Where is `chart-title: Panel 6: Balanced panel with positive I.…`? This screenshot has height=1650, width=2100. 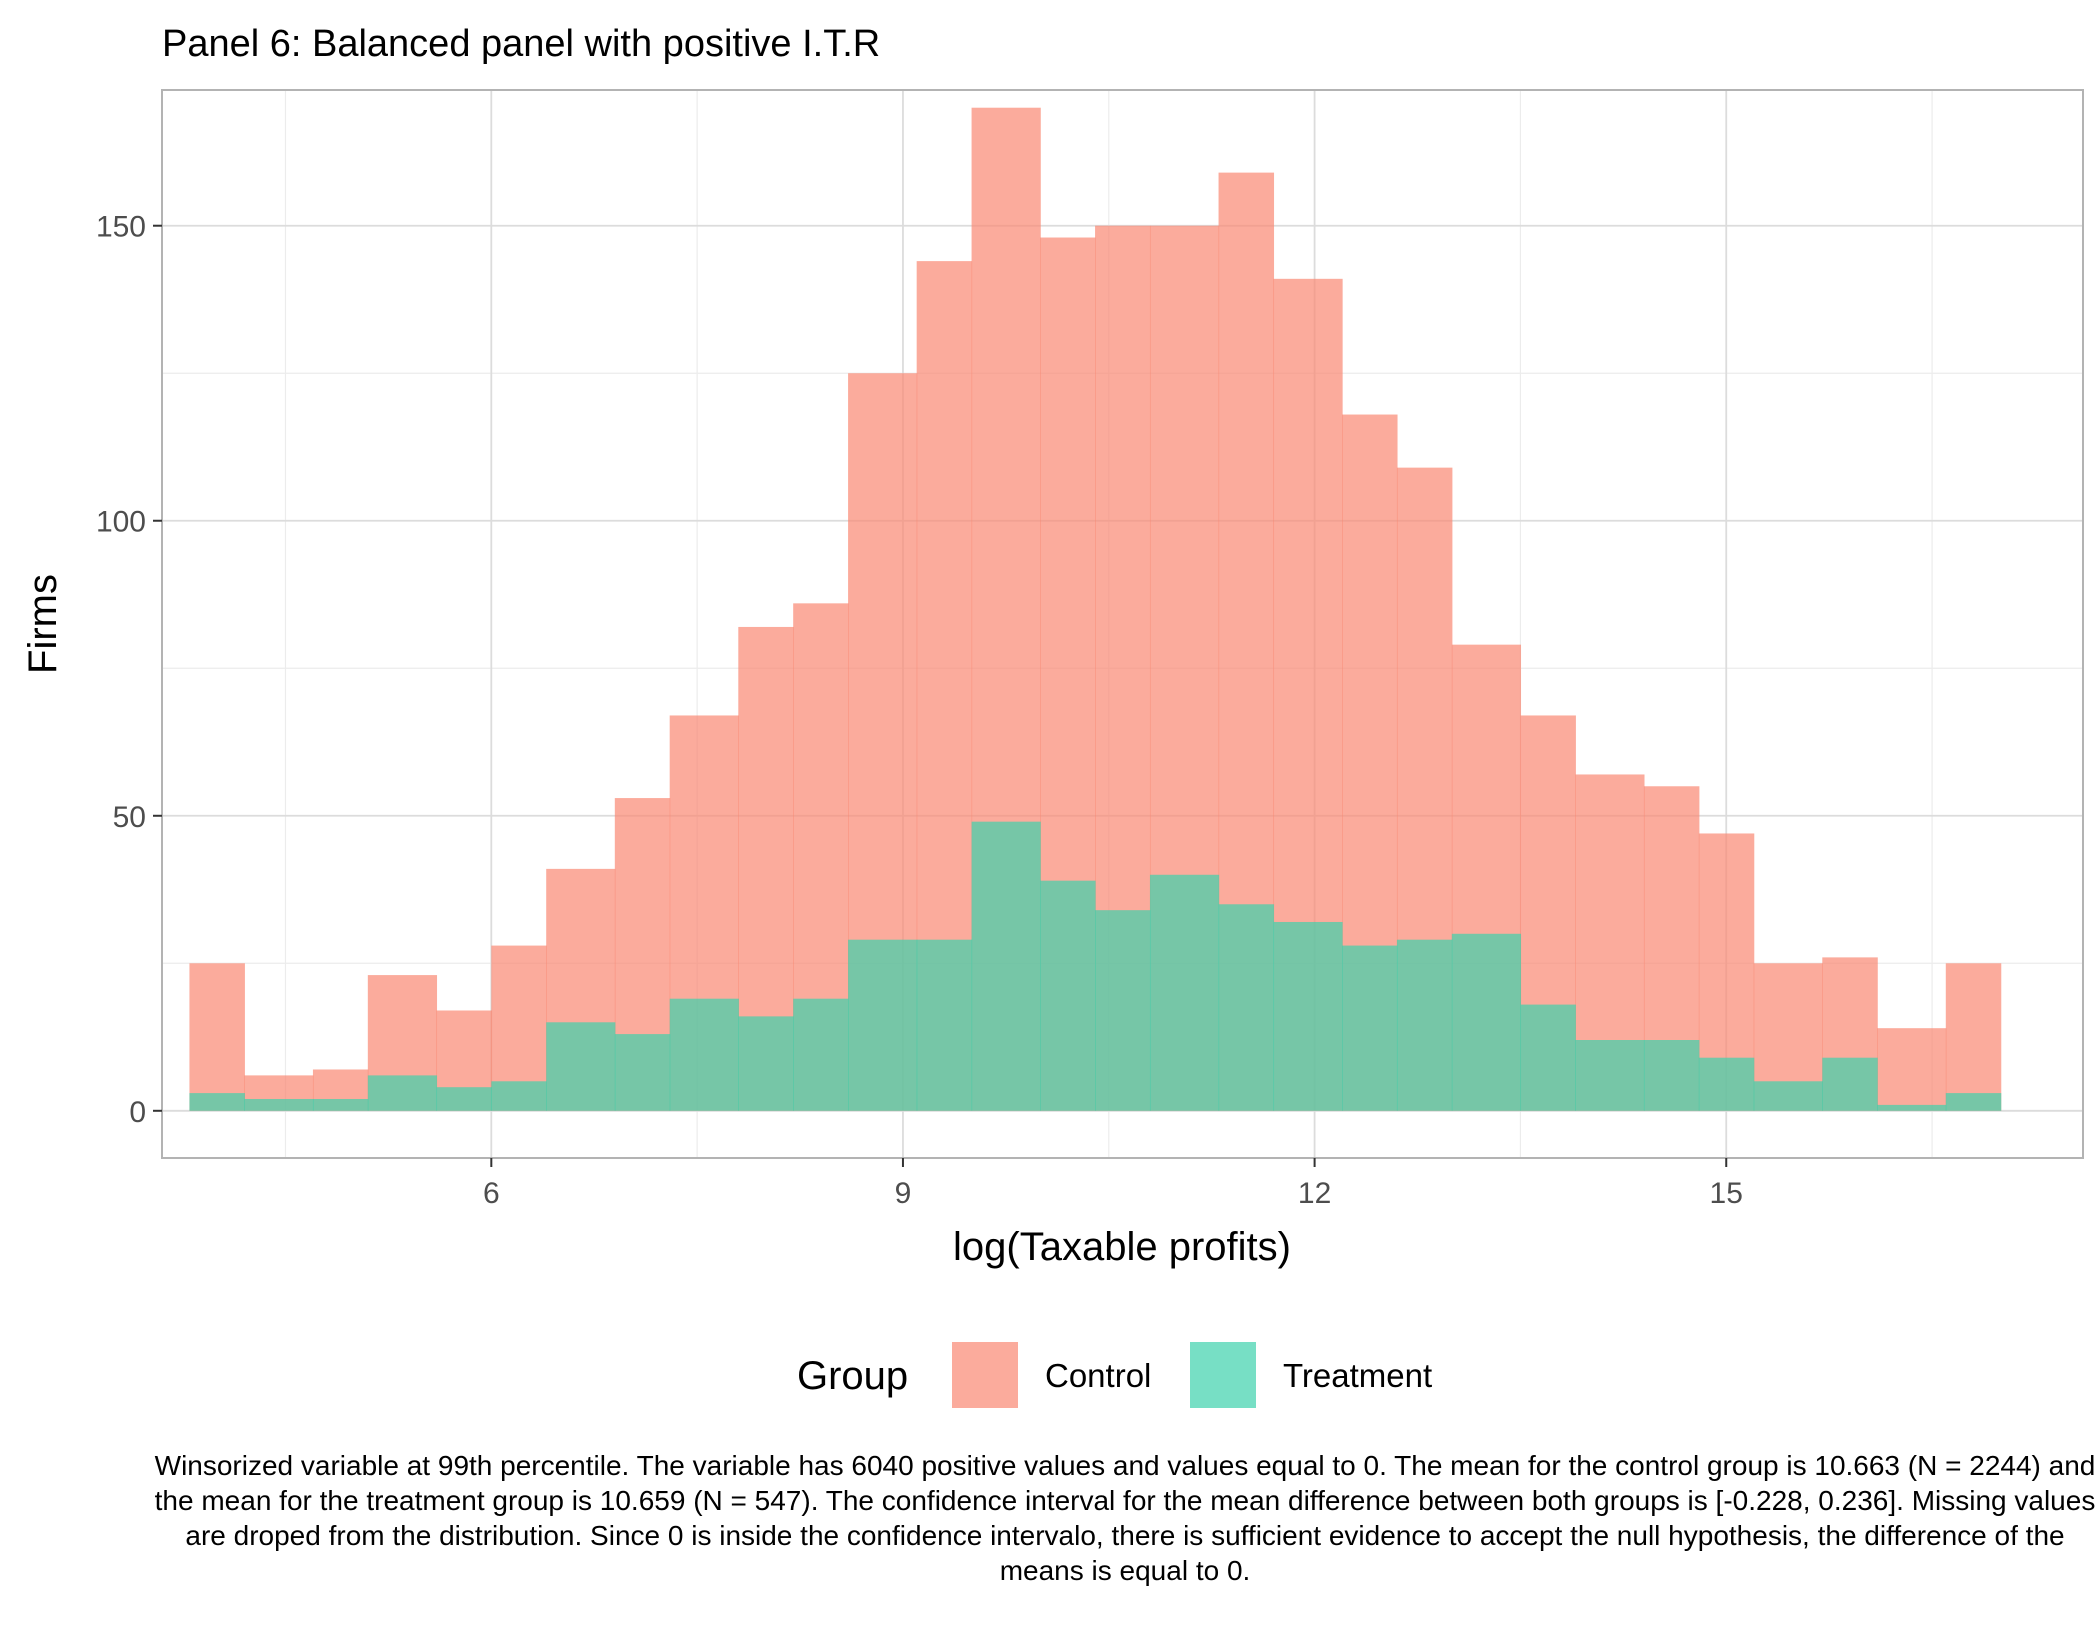 chart-title: Panel 6: Balanced panel with positive I.… is located at coordinates (521, 44).